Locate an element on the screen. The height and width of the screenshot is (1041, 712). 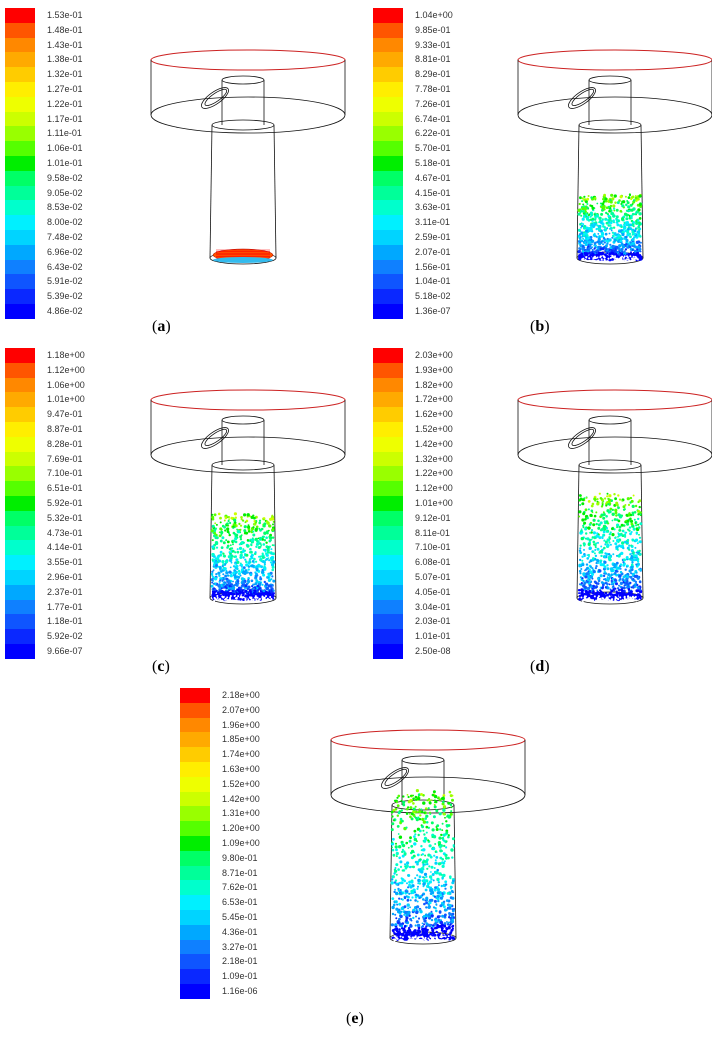
reactor-scene-d is located at coordinates (614, 497).